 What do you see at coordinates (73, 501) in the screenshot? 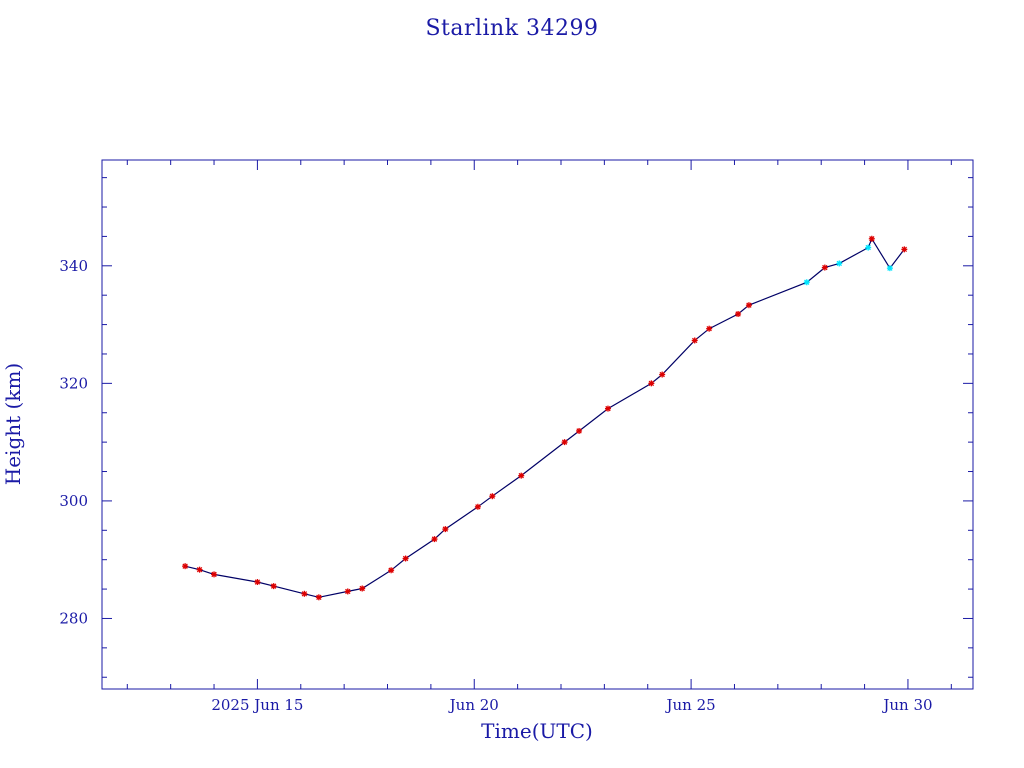
I see `y-tick-label: 300` at bounding box center [73, 501].